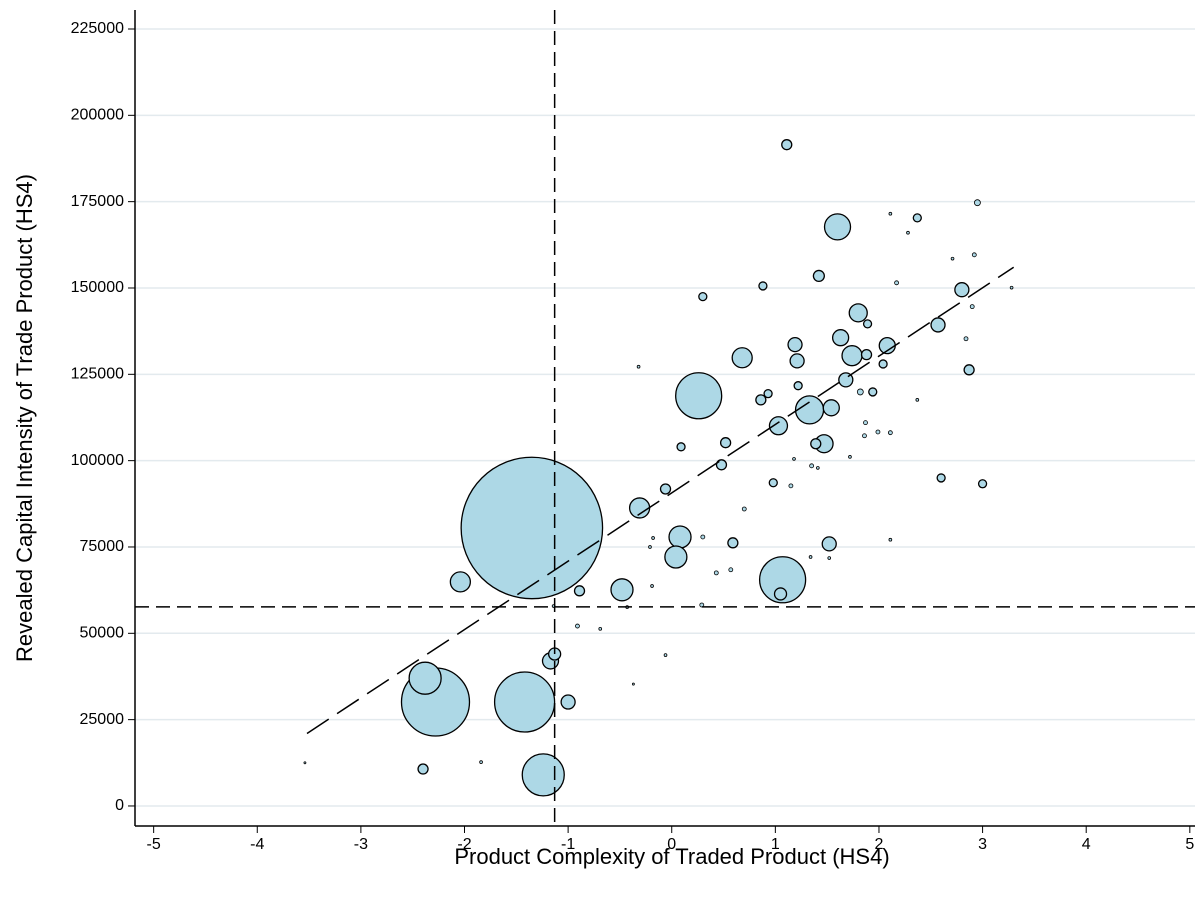 Image resolution: width=1195 pixels, height=898 pixels. Describe the element at coordinates (775, 844) in the screenshot. I see `x-tick-label: 1` at that location.